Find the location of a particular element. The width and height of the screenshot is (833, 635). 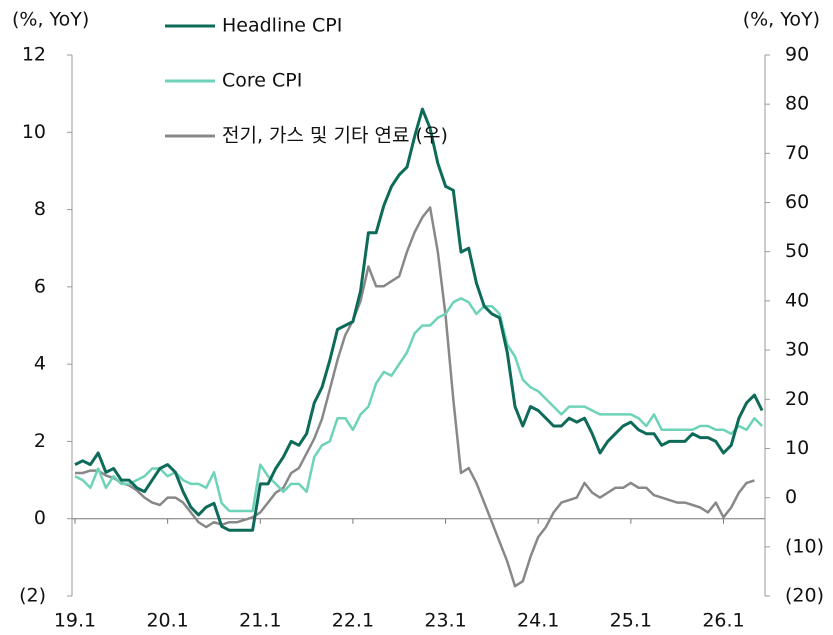

y2-tick-label: 0 is located at coordinates (791, 497).